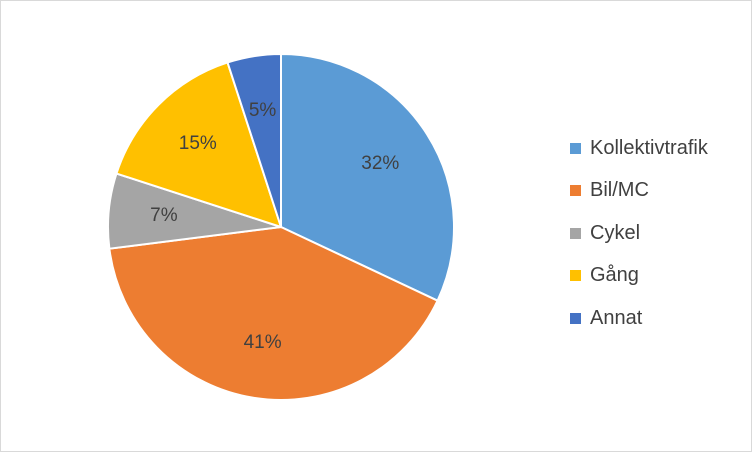 This screenshot has height=453, width=752. Describe the element at coordinates (616, 317) in the screenshot. I see `legend-label: Annat` at that location.